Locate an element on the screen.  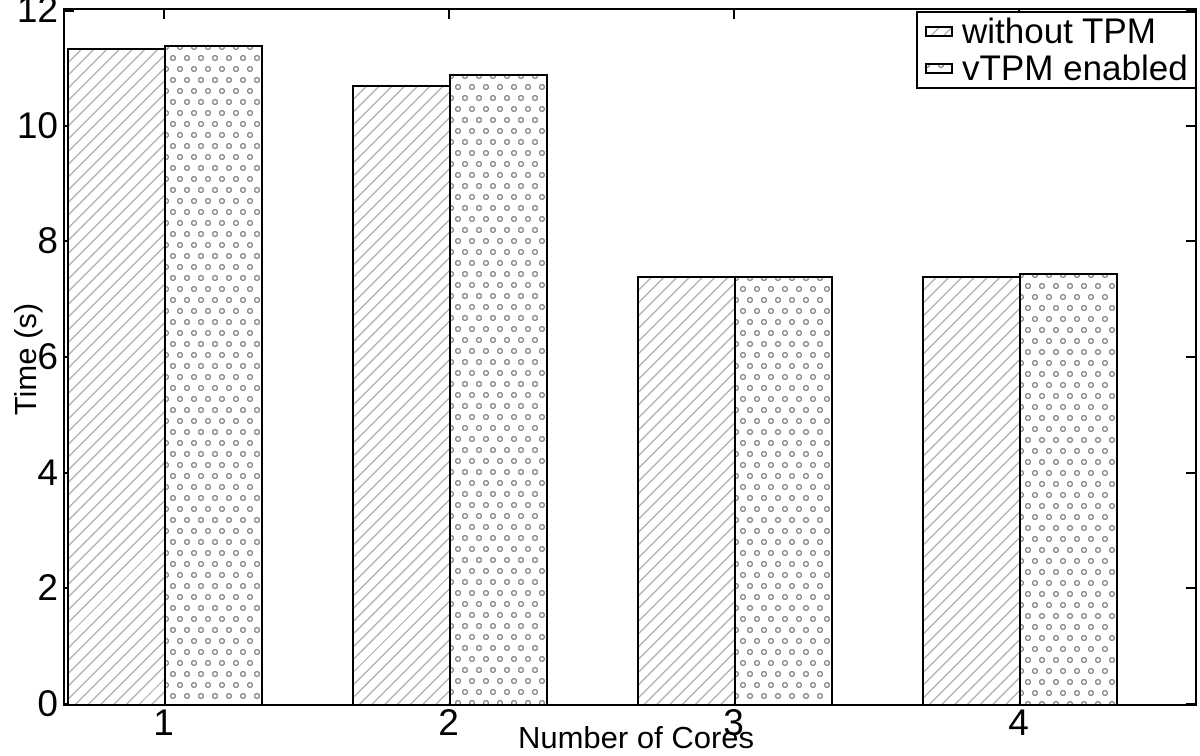
left-axis-tick is located at coordinates (69, 11).